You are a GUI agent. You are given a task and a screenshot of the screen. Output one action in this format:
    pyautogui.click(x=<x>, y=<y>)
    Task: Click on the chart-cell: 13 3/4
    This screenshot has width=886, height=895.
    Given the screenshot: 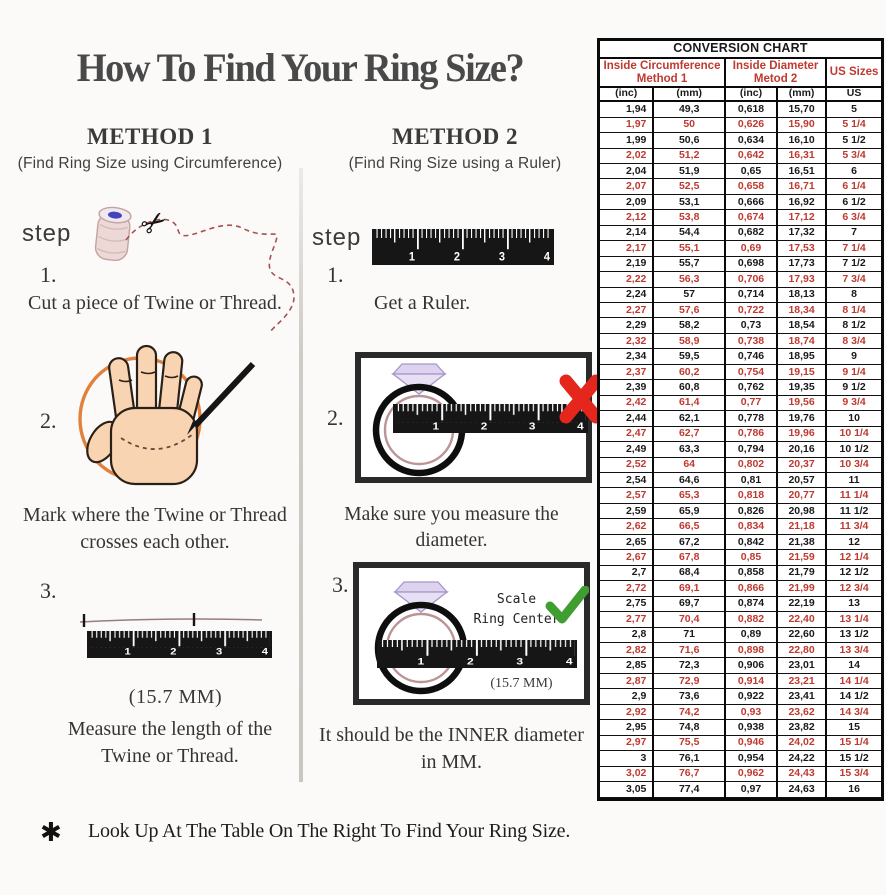 What is the action you would take?
    pyautogui.click(x=853, y=650)
    